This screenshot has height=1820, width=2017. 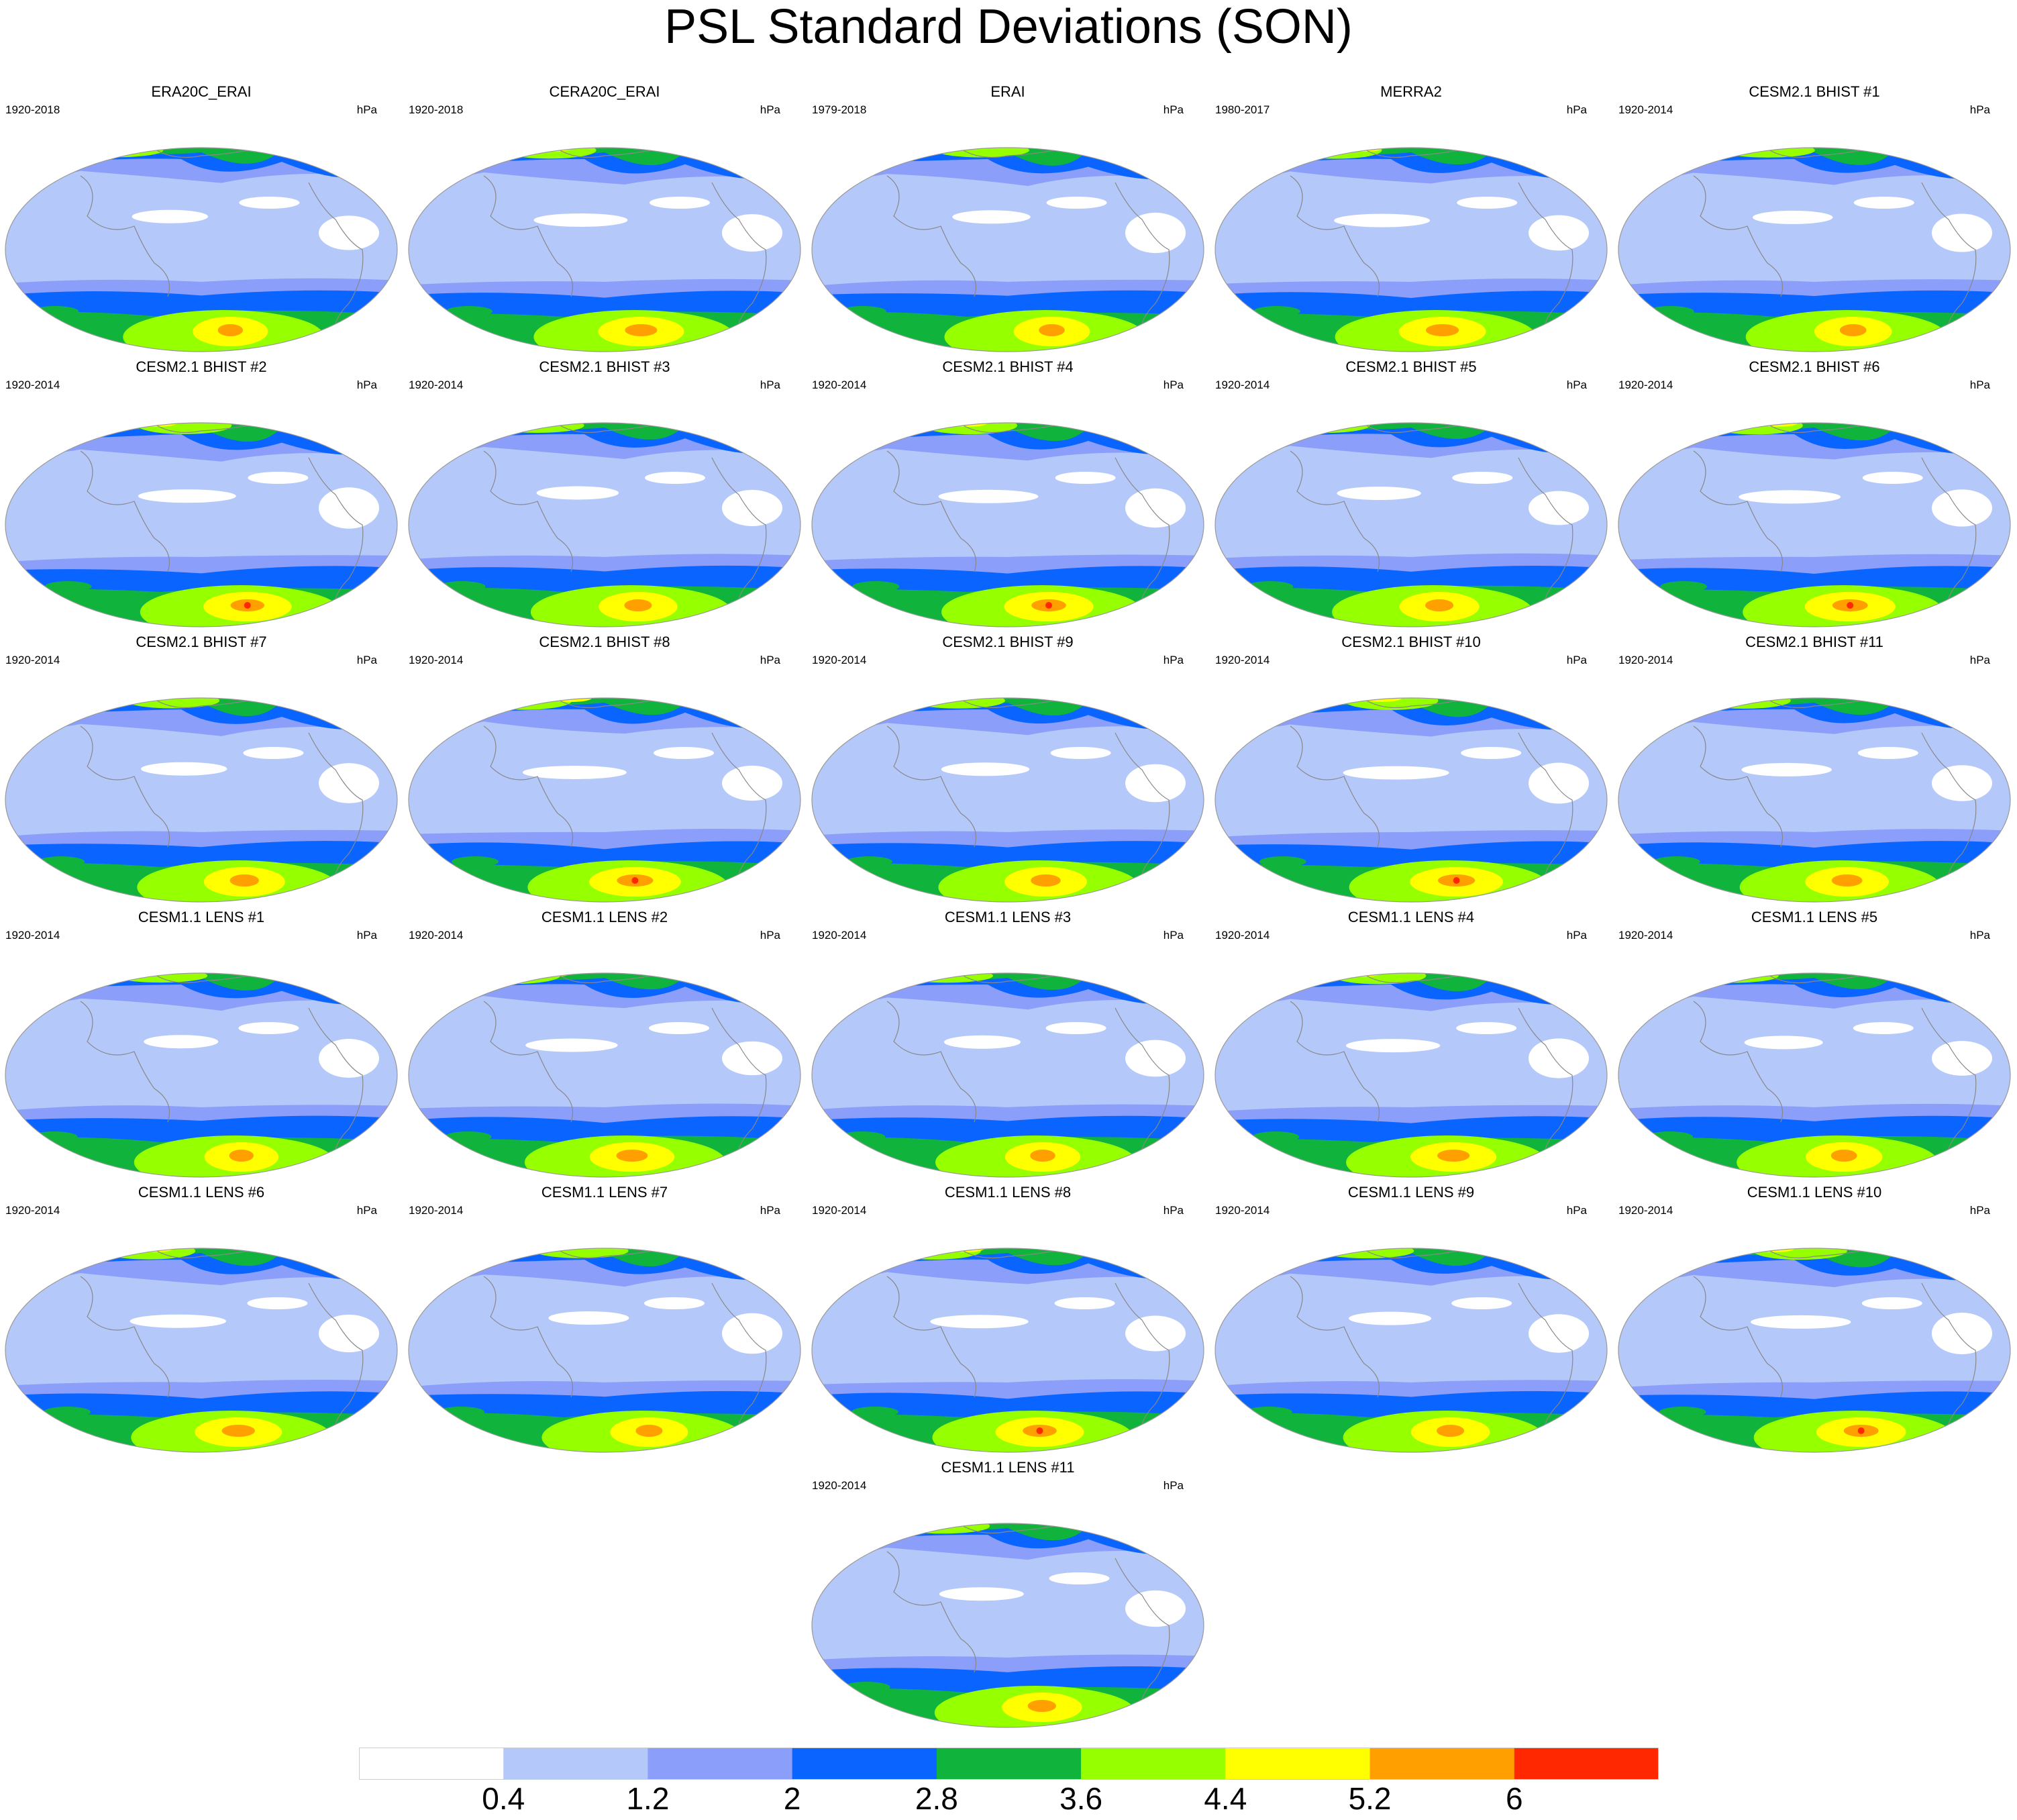 I want to click on map-panel: CESM2.1 BHIST #10 1920-2014 hPa, so click(x=1411, y=769).